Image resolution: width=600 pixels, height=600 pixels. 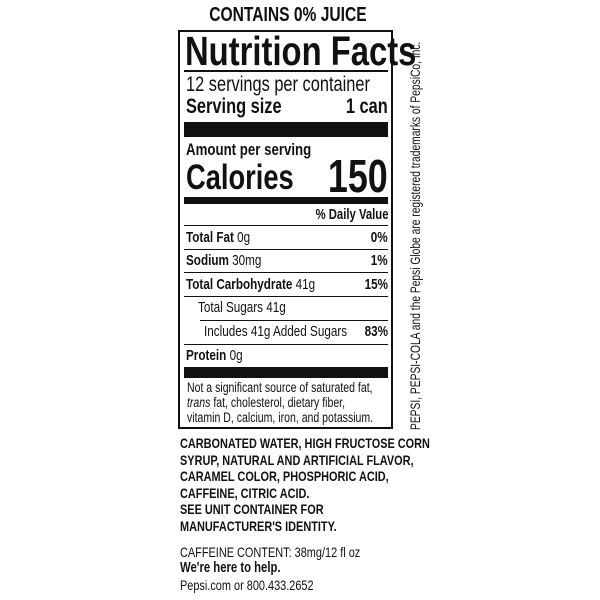 What do you see at coordinates (242, 307) in the screenshot?
I see `nutrient-row-total-sugars: Total Sugars 41g` at bounding box center [242, 307].